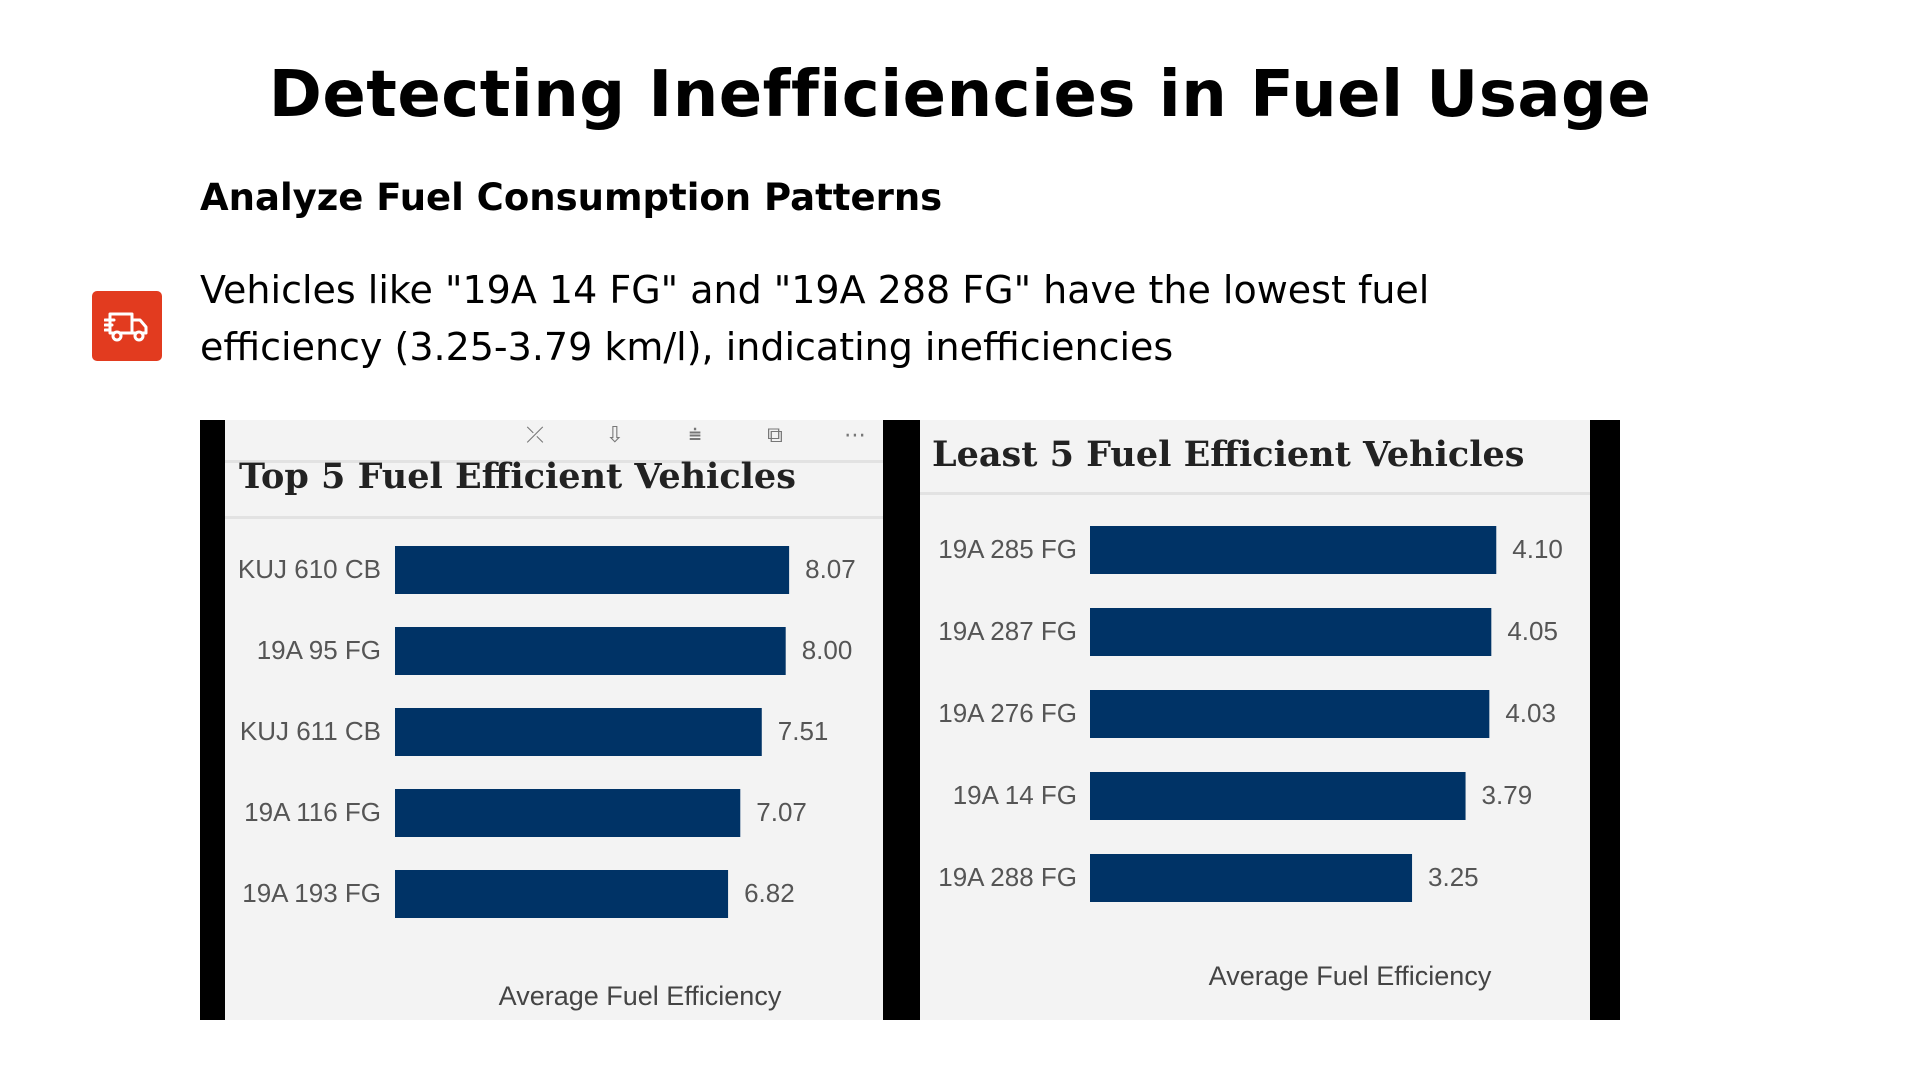  I want to click on toolbar-divider, so click(554, 461).